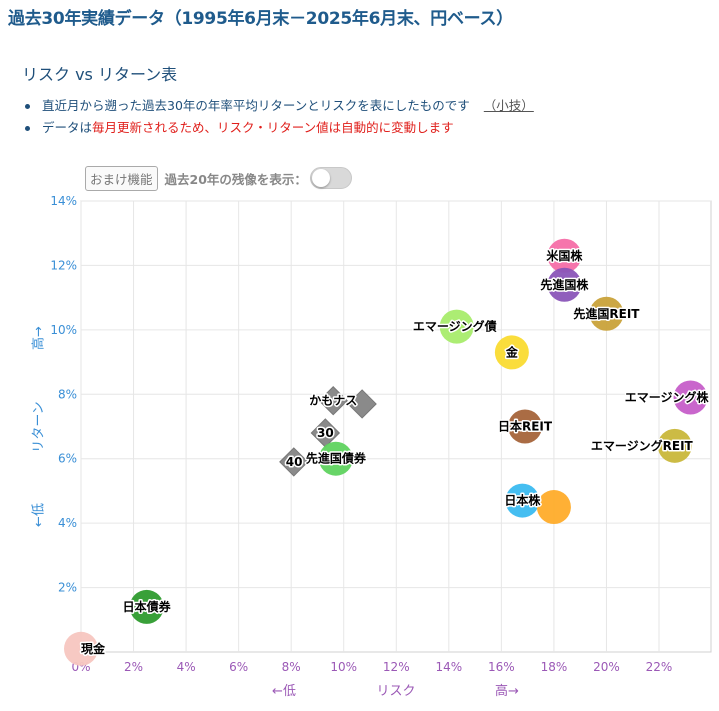 This screenshot has width=719, height=711. What do you see at coordinates (396, 667) in the screenshot?
I see `x-tick-label: 12%` at bounding box center [396, 667].